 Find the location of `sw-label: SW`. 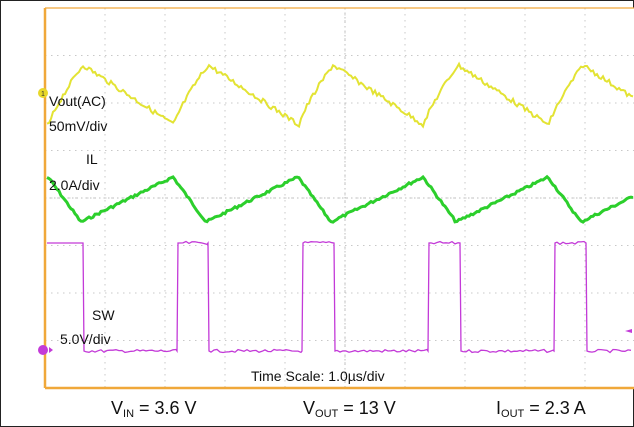

sw-label: SW is located at coordinates (103, 315).